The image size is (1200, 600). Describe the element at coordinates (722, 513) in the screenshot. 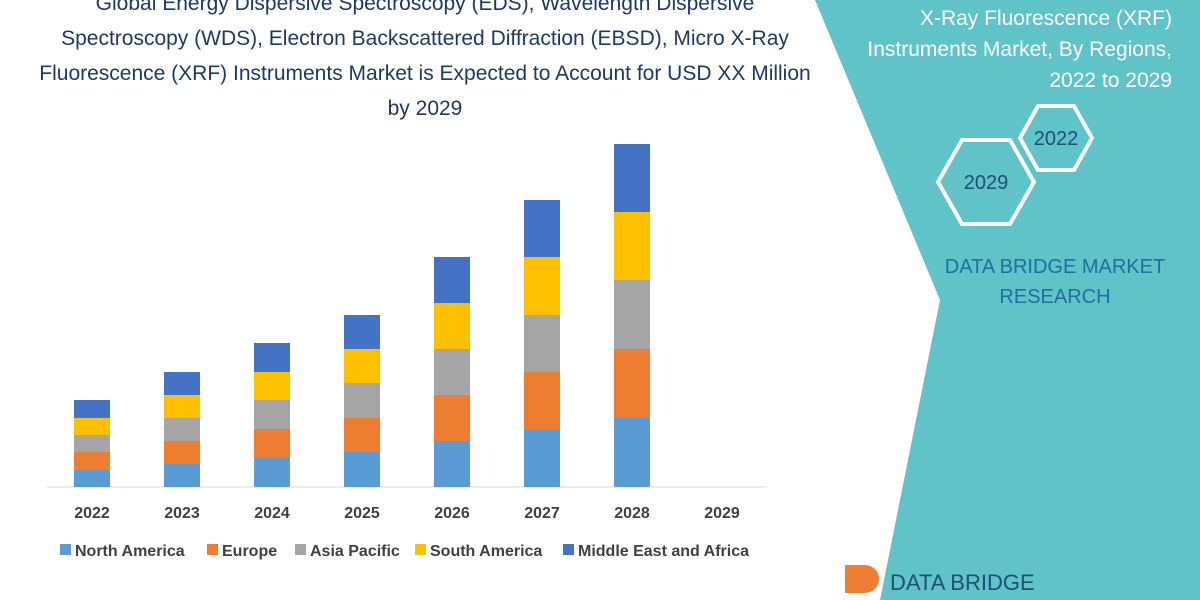

I see `x-tick-label: 2029` at that location.